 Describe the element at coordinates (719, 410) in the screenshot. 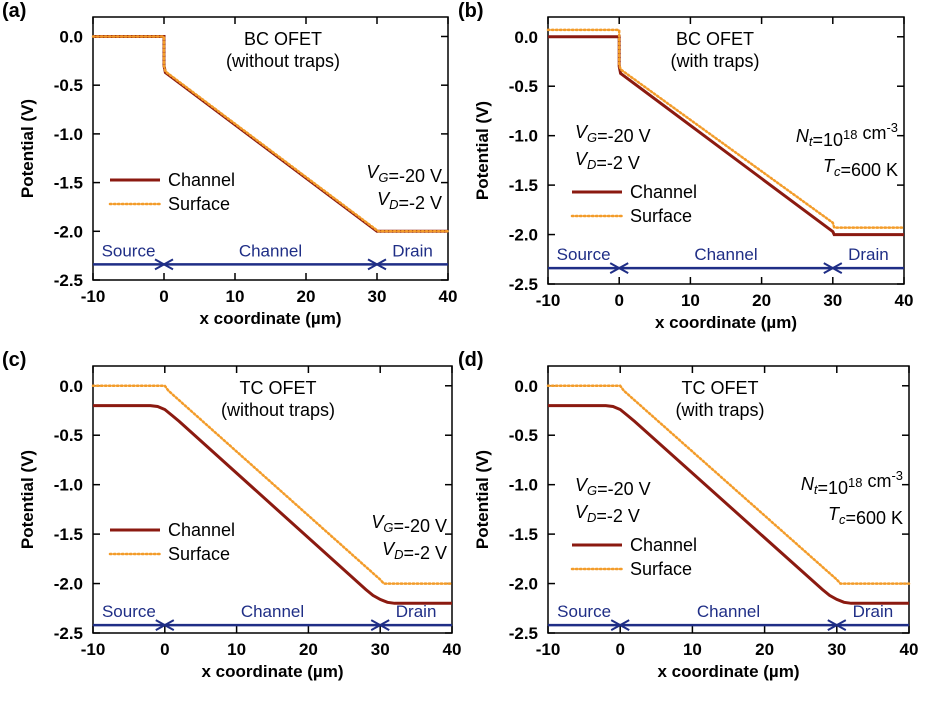

I see `chart-subtitle: (with traps)` at that location.